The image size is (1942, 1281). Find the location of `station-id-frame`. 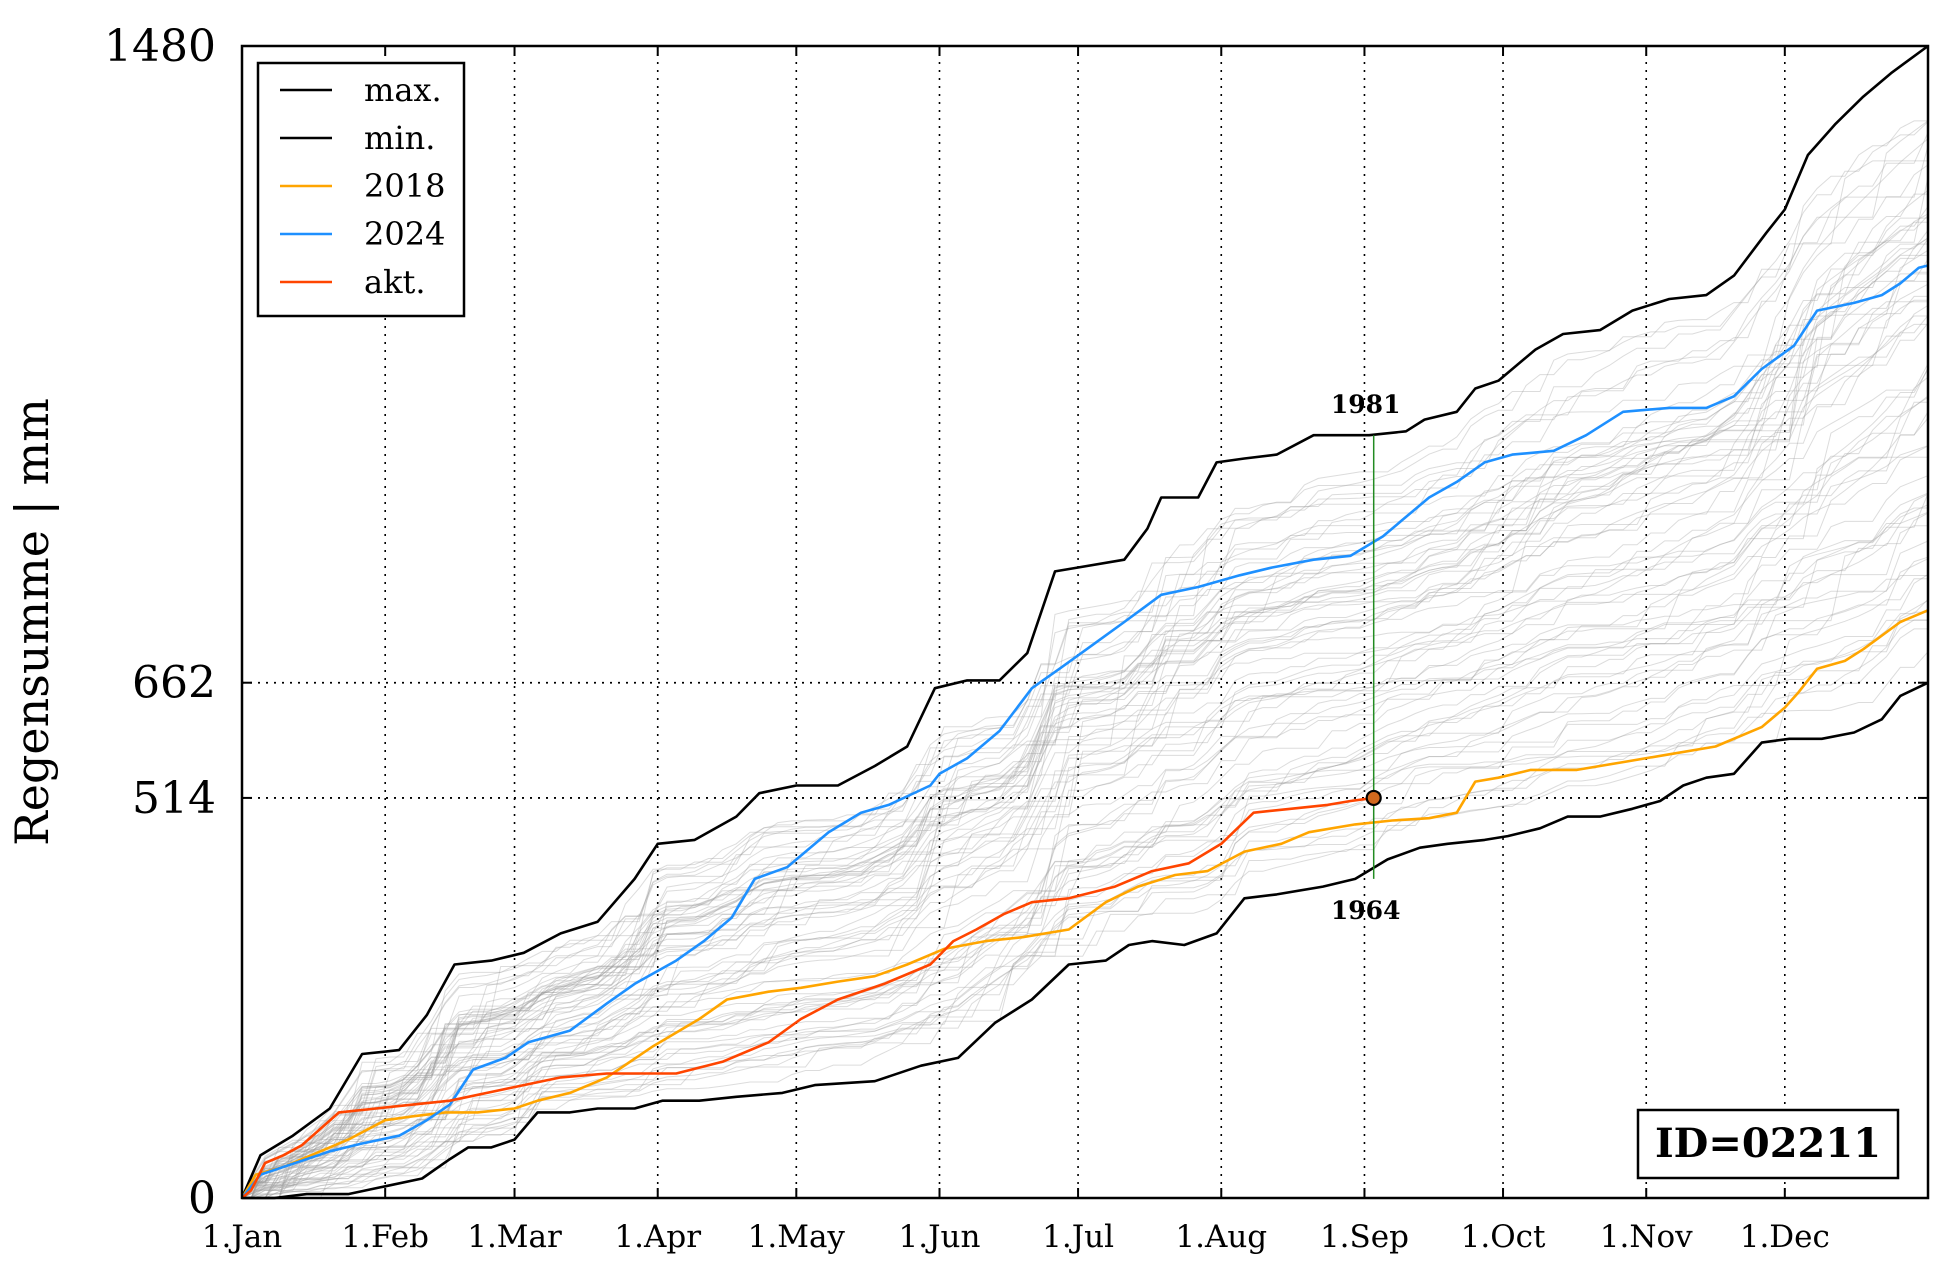

station-id-frame is located at coordinates (1768, 1144).